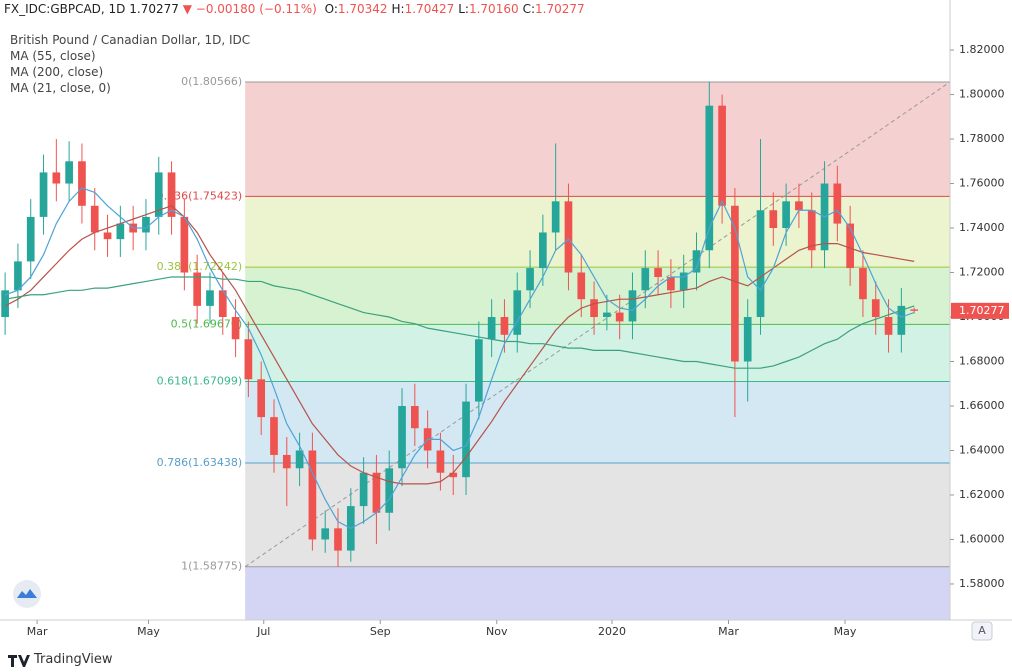 The width and height of the screenshot is (1012, 672). Describe the element at coordinates (130, 40) in the screenshot. I see `chart-title: British Pound / Canadian Dollar, 1D, IDC` at that location.